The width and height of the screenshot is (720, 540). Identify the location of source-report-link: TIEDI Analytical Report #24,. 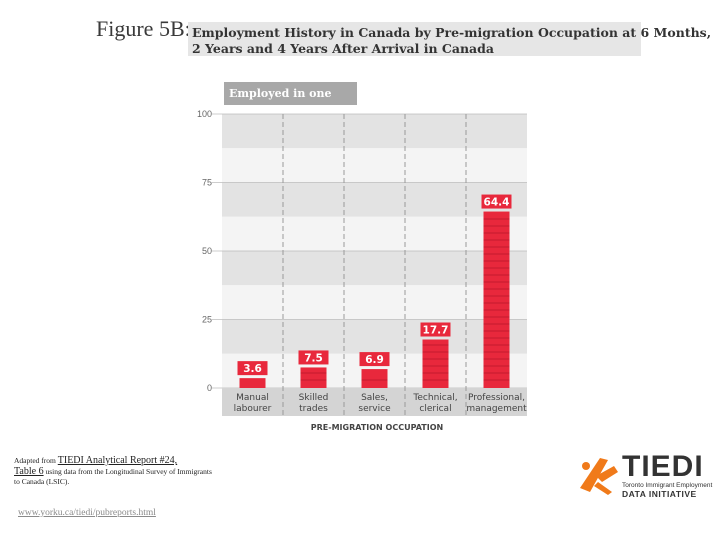
(117, 460).